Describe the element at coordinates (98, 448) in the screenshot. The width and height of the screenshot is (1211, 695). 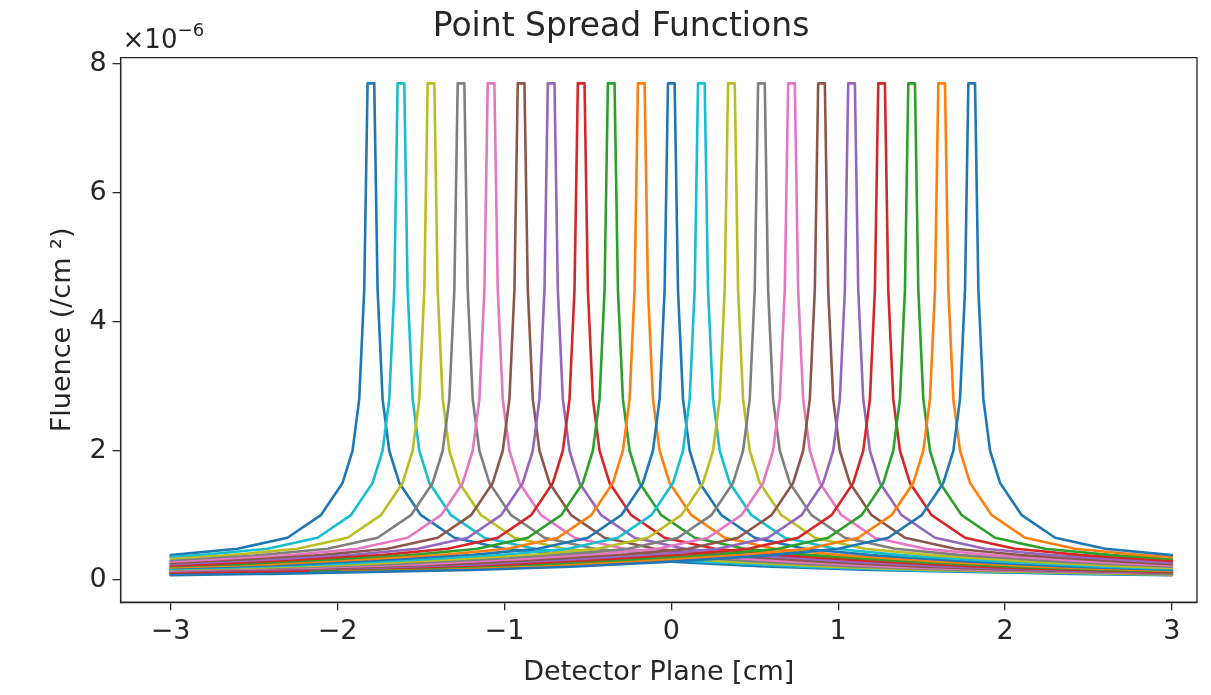
I see `y-tick-label: 2` at that location.